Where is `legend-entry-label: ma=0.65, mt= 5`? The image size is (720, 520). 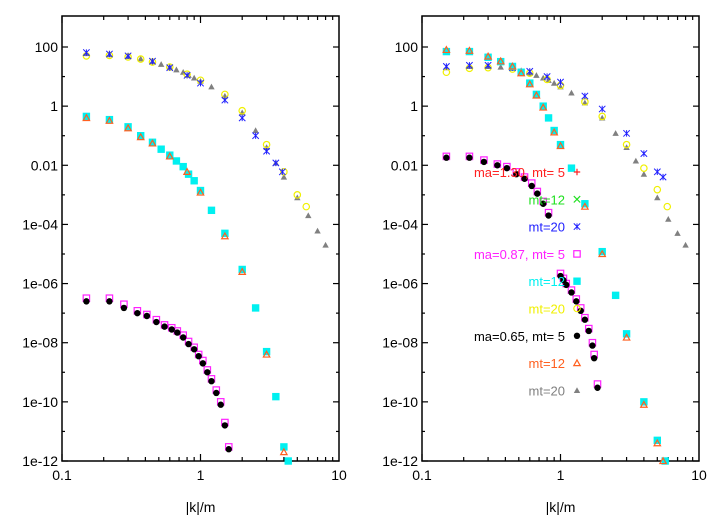
legend-entry-label: ma=0.65, mt= 5 is located at coordinates (519, 336).